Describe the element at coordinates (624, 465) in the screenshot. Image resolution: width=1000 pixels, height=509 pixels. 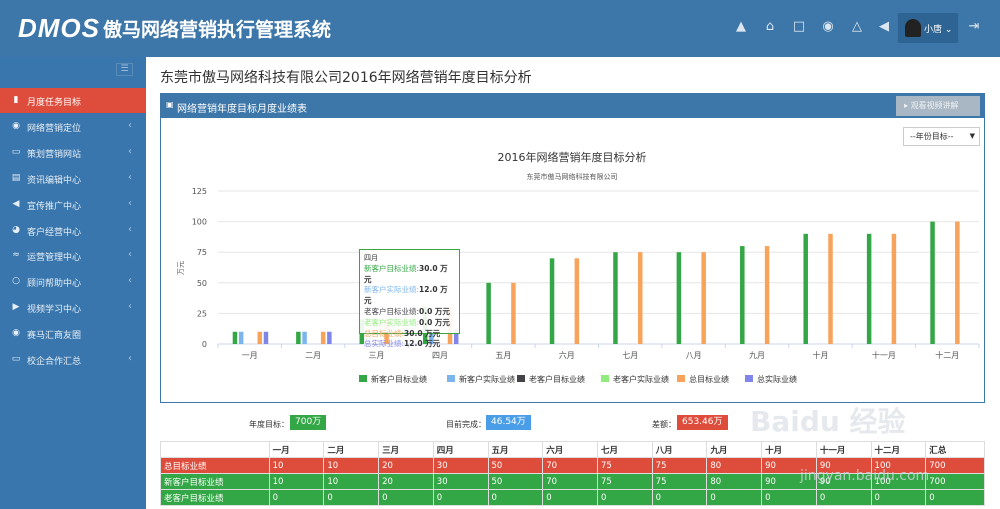
I see `table-cell: 75` at that location.